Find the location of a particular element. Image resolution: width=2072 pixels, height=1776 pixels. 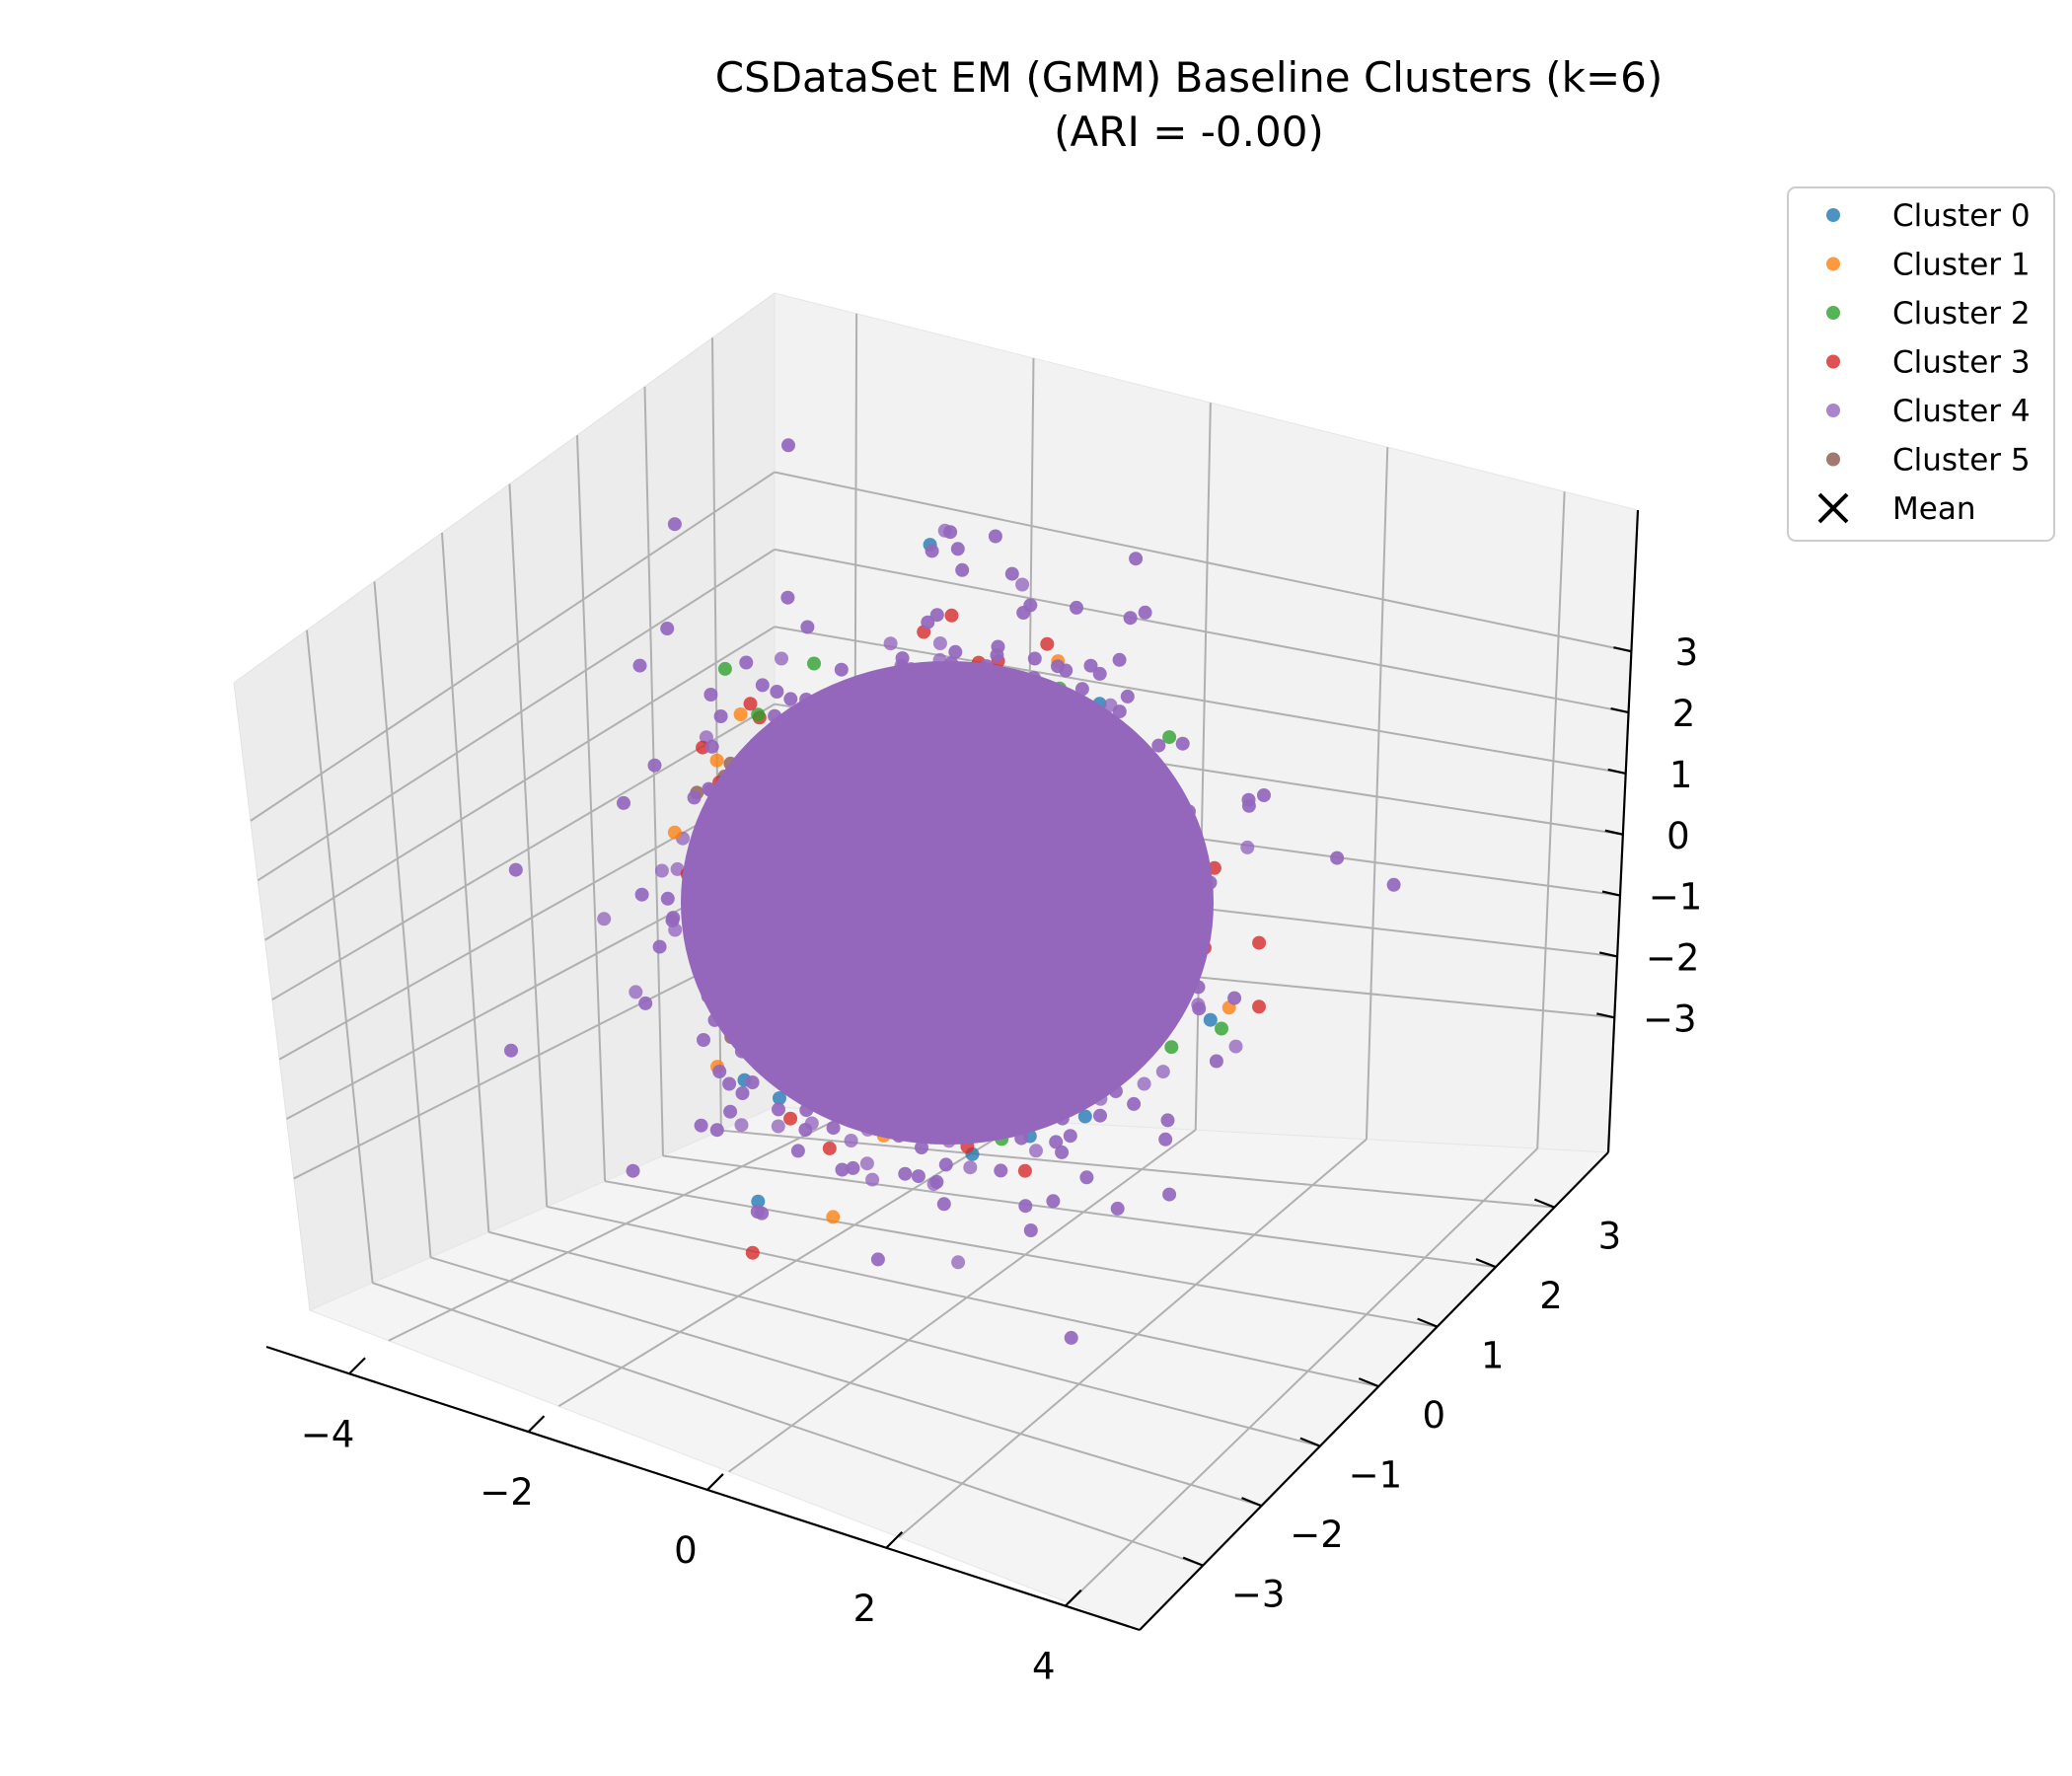

legend-label-0: Cluster 0 is located at coordinates (1962, 216).